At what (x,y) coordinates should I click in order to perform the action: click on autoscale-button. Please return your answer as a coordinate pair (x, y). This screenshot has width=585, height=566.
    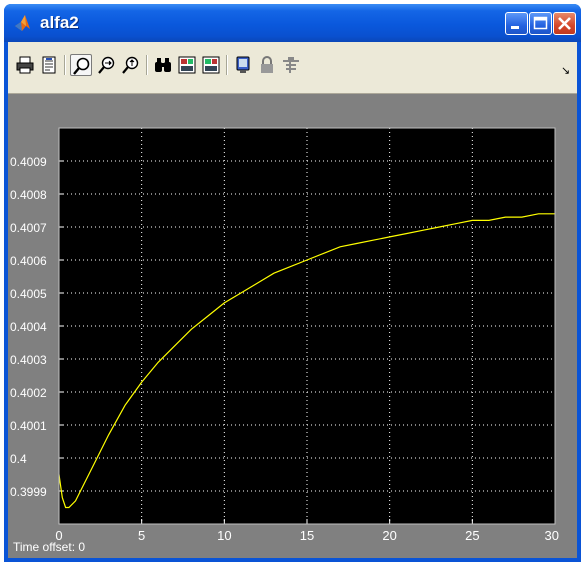
    Looking at the image, I should click on (163, 65).